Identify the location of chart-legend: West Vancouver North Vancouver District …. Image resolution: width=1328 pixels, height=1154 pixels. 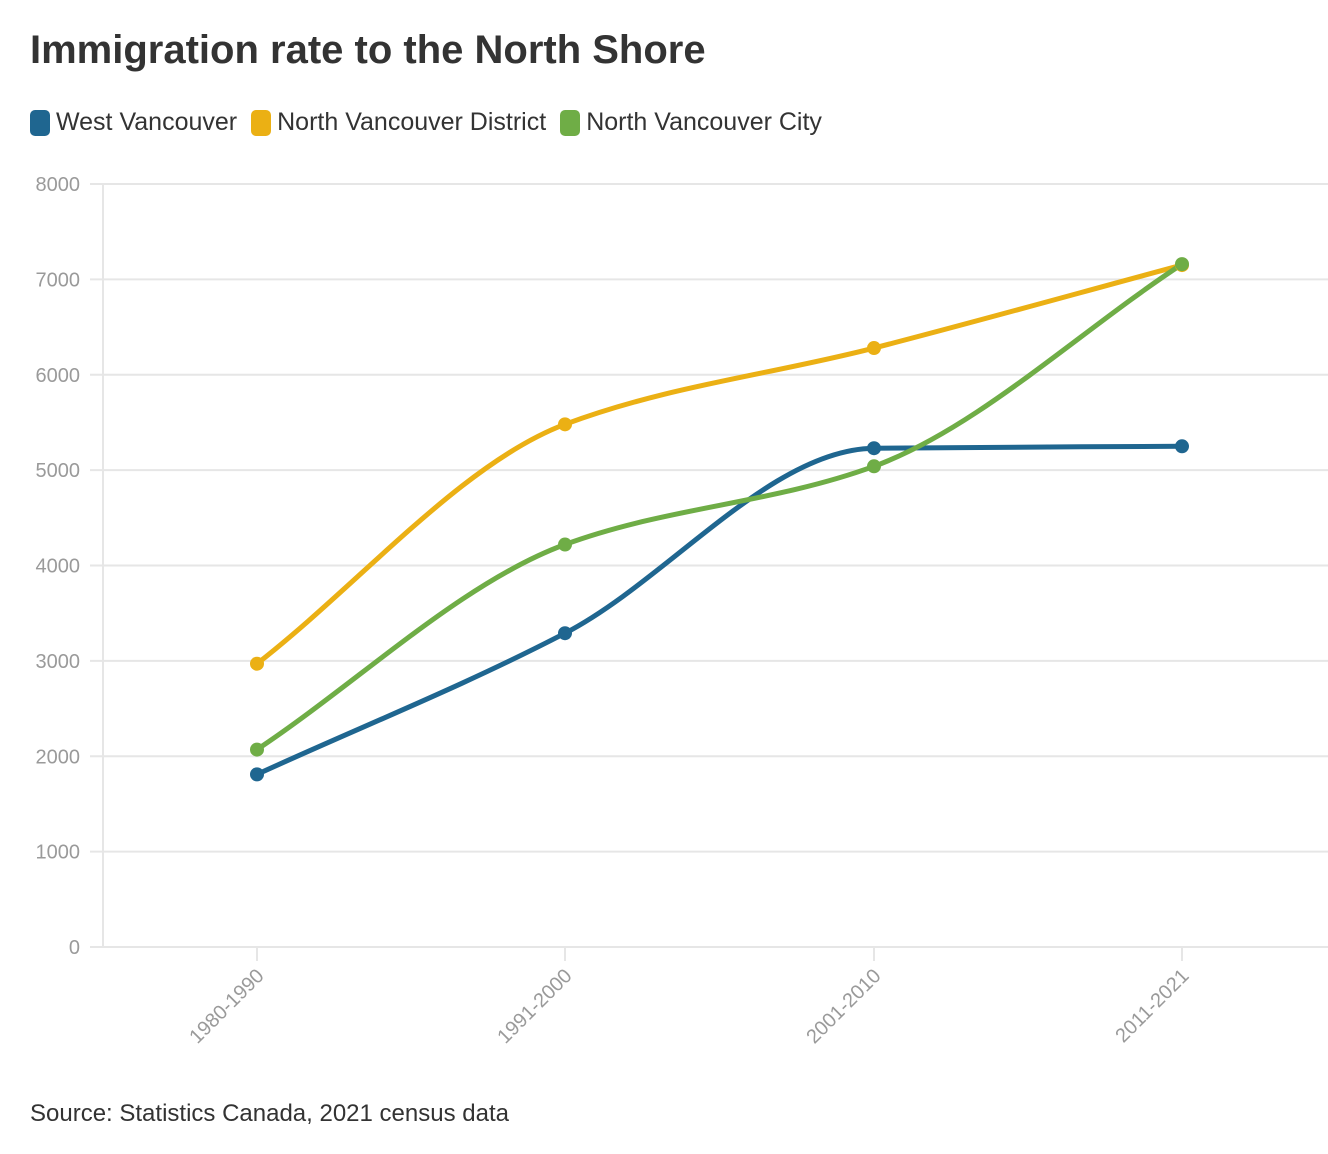
(433, 122).